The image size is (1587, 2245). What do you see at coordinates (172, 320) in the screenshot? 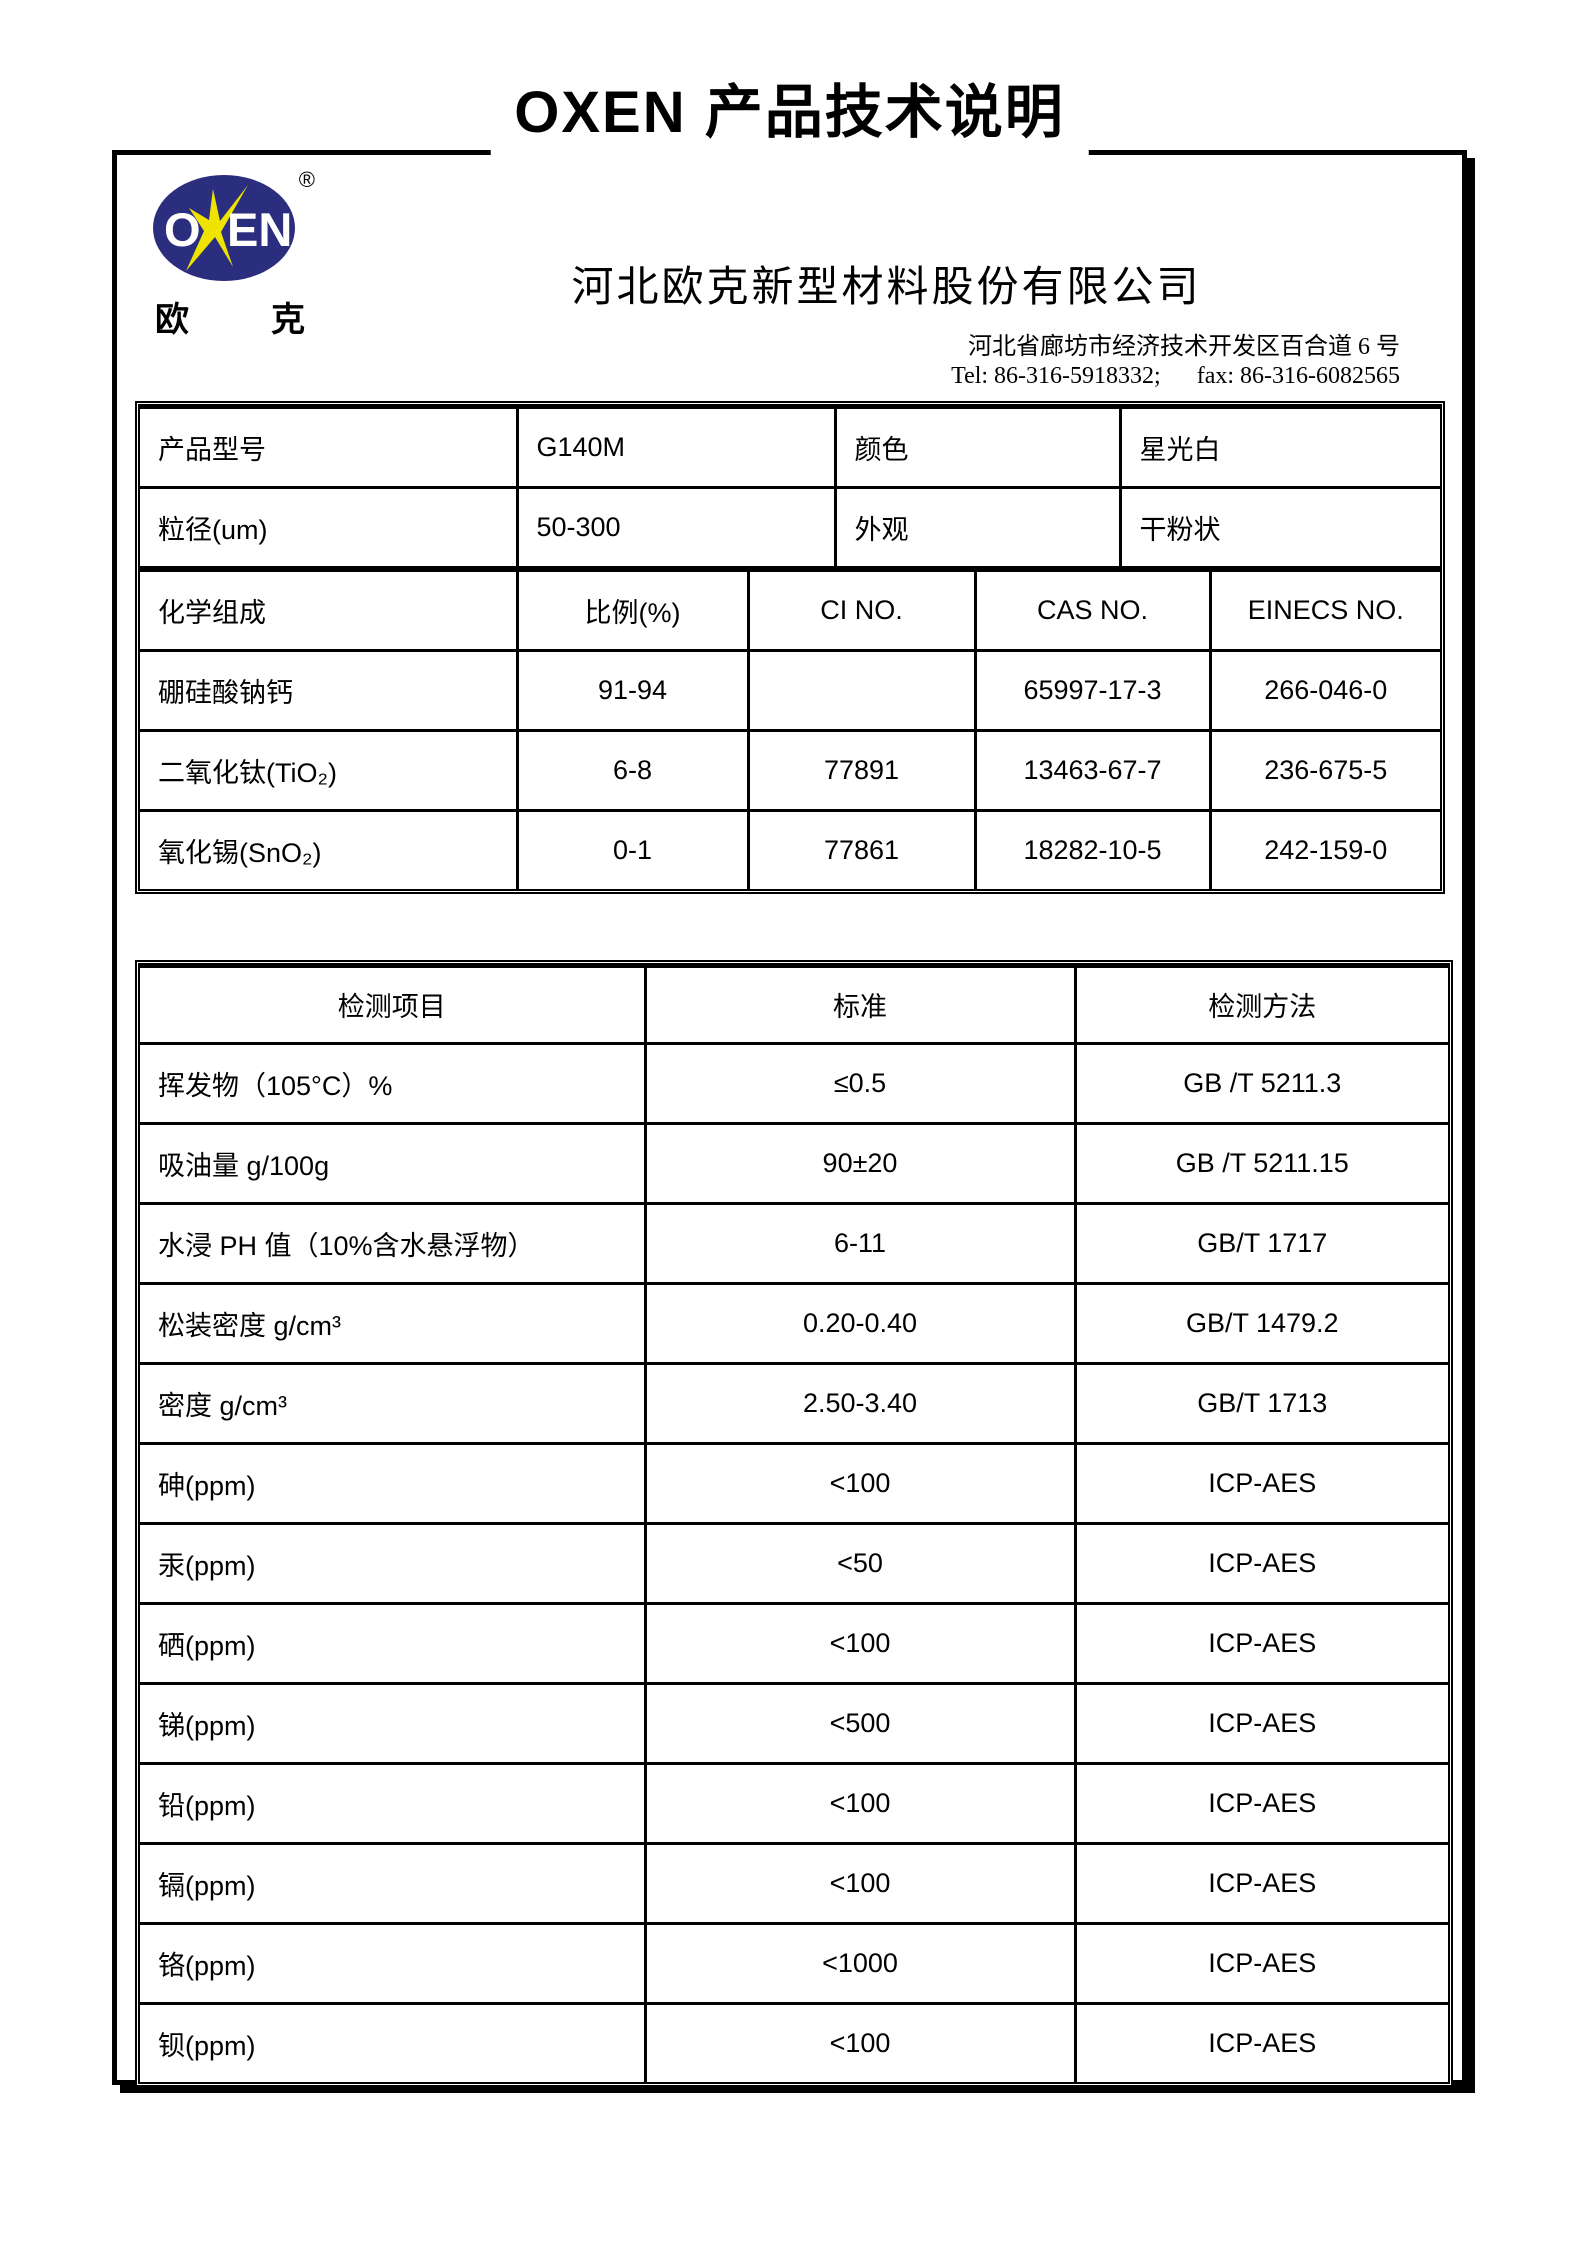
I see `logo-subtext-left: 欧` at bounding box center [172, 320].